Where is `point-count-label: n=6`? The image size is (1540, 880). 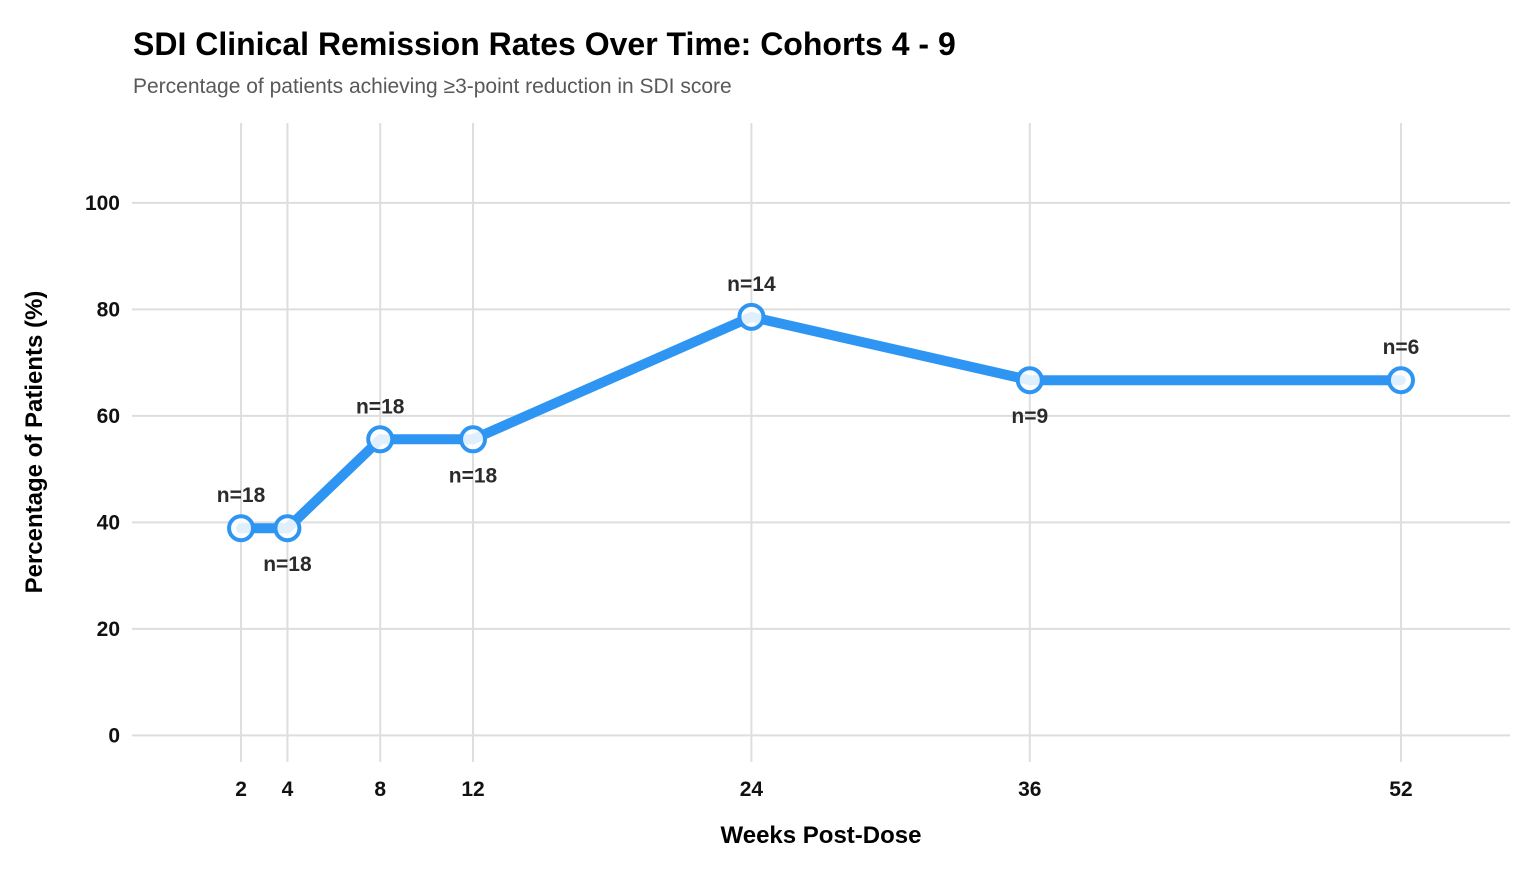
point-count-label: n=6 is located at coordinates (1401, 347).